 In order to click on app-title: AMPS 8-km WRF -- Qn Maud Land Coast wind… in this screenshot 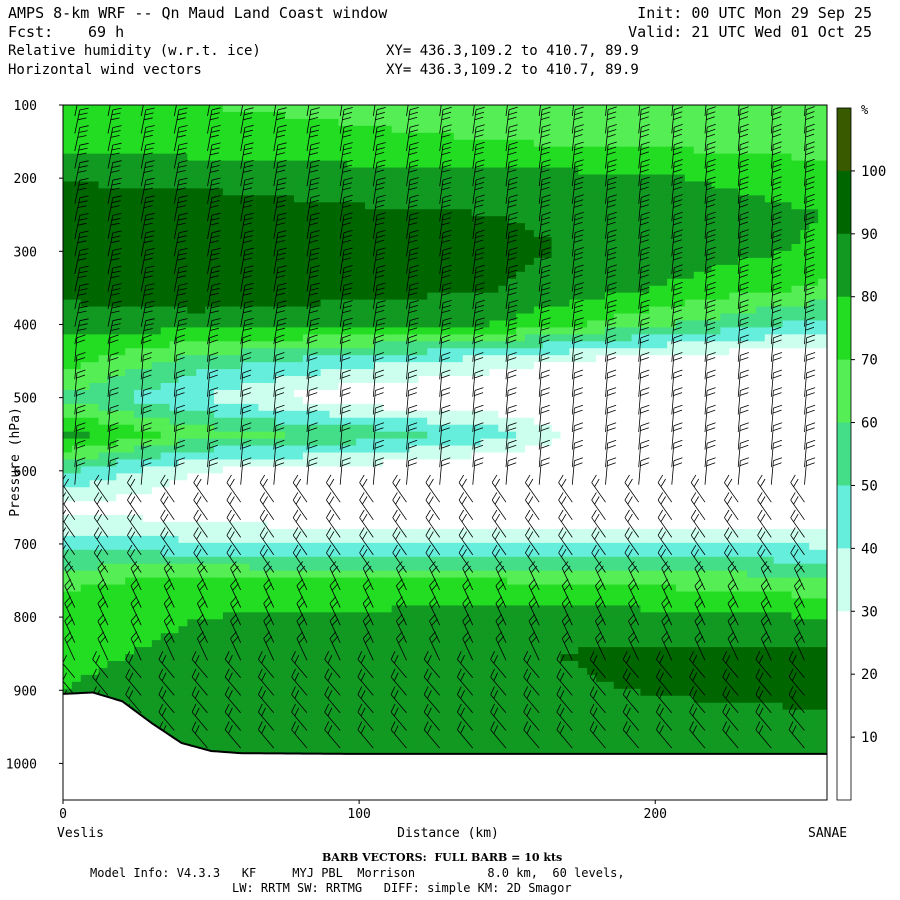, I will do `click(198, 13)`.